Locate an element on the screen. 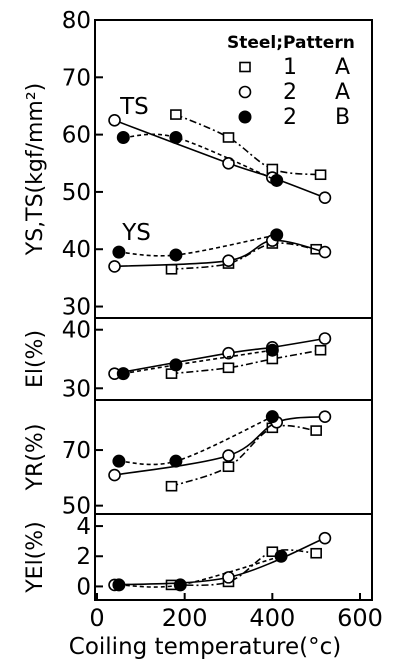  panel-2: 30 40 El(%) is located at coordinates (198, 359).